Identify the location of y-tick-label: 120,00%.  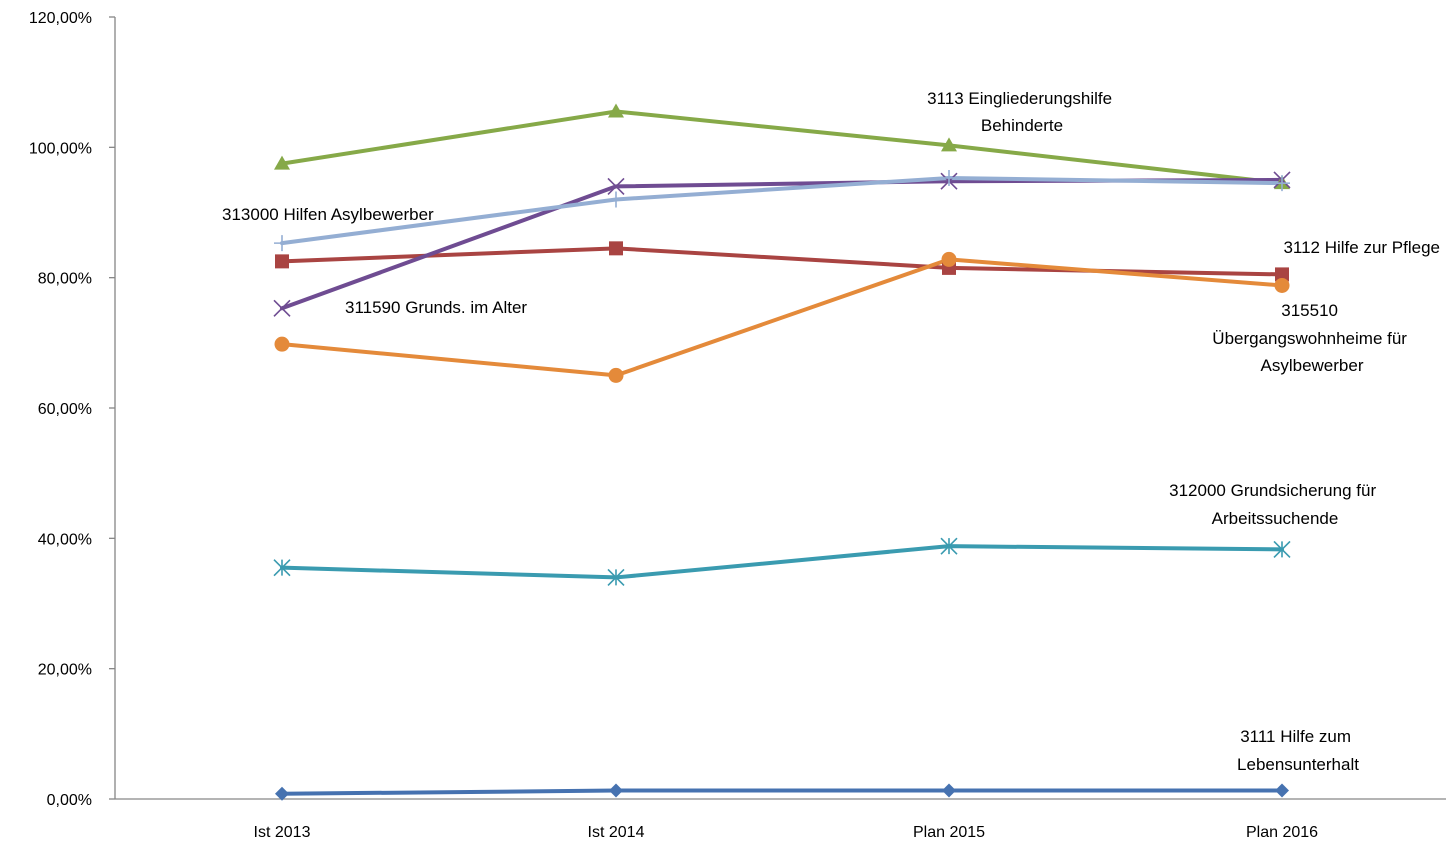
(60, 18).